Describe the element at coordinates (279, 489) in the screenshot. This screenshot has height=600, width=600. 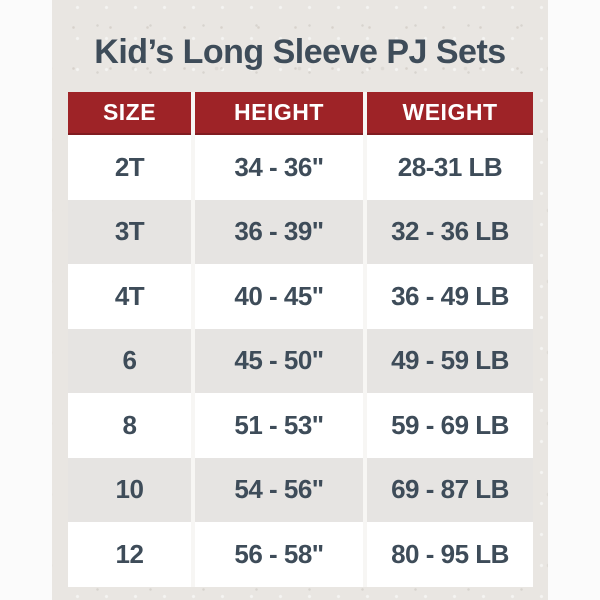
I see `height-cell: 54 - 56"` at that location.